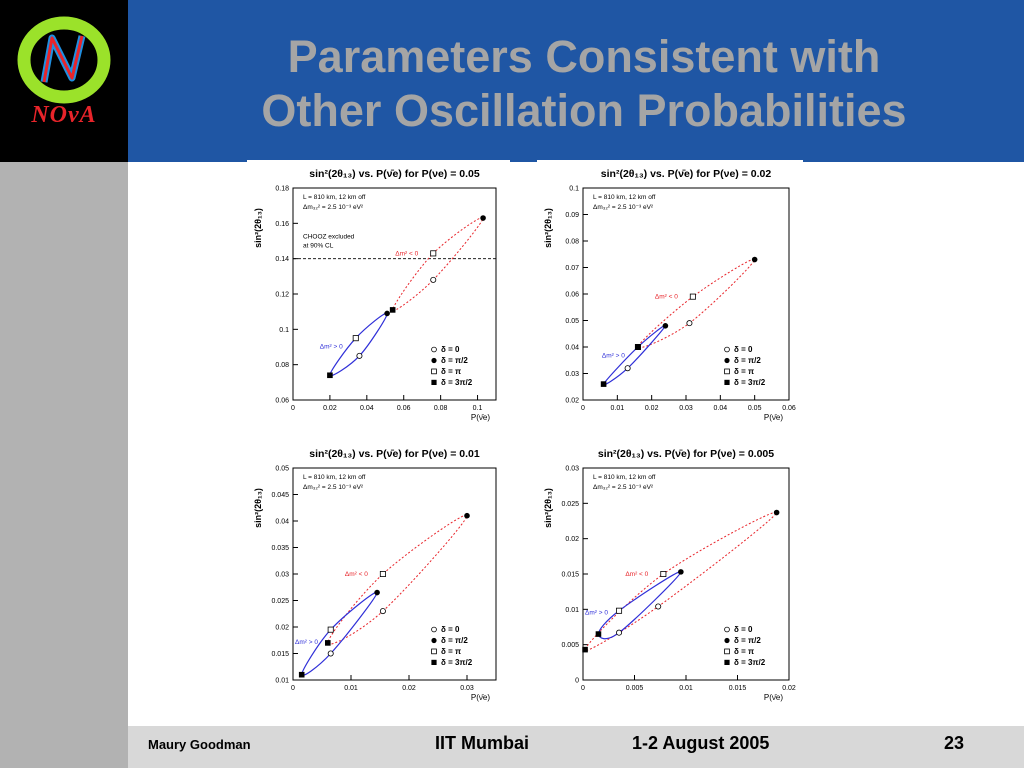 The height and width of the screenshot is (768, 1024). Describe the element at coordinates (280, 548) in the screenshot. I see `y-tick-label: 0.035` at that location.